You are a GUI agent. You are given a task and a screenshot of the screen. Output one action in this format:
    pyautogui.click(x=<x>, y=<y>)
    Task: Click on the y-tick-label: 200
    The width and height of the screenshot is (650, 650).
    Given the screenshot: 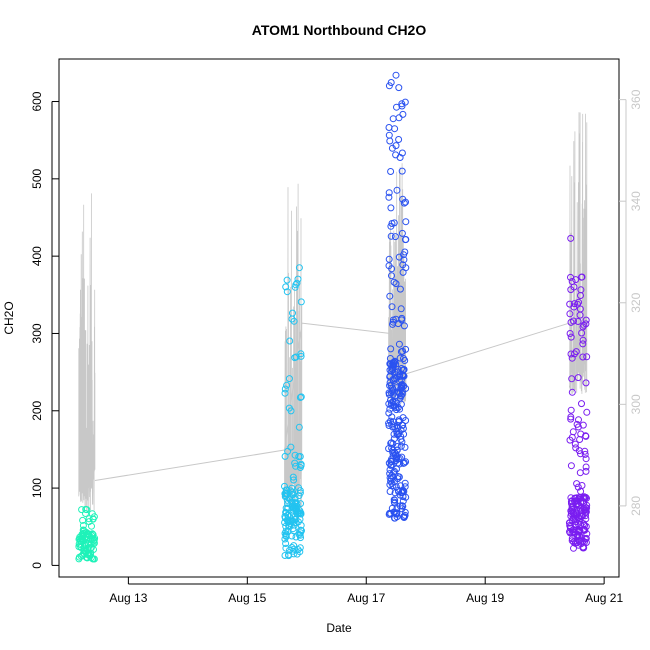 What is the action you would take?
    pyautogui.click(x=37, y=410)
    